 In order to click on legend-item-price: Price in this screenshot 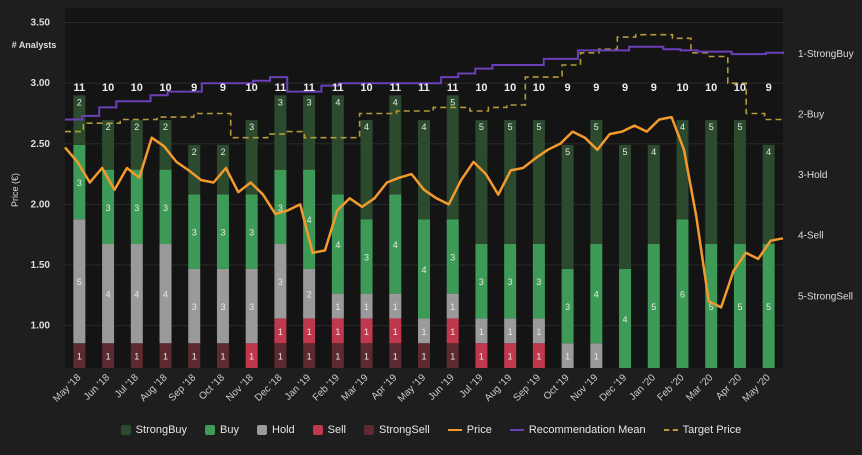, I will do `click(469, 430)`.